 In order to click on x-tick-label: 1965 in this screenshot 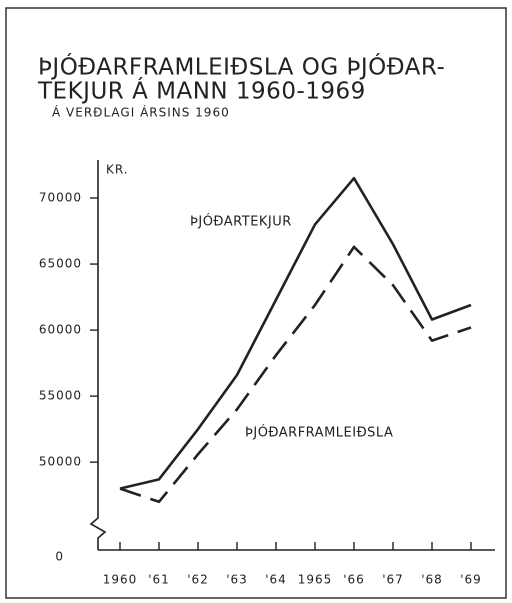, I will do `click(315, 580)`.